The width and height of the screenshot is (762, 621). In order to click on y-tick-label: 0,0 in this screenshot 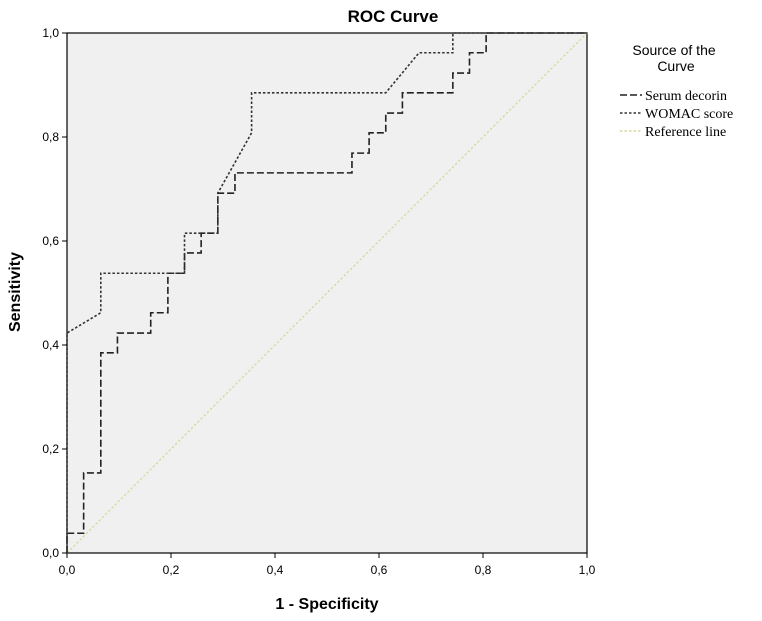, I will do `click(50, 553)`.